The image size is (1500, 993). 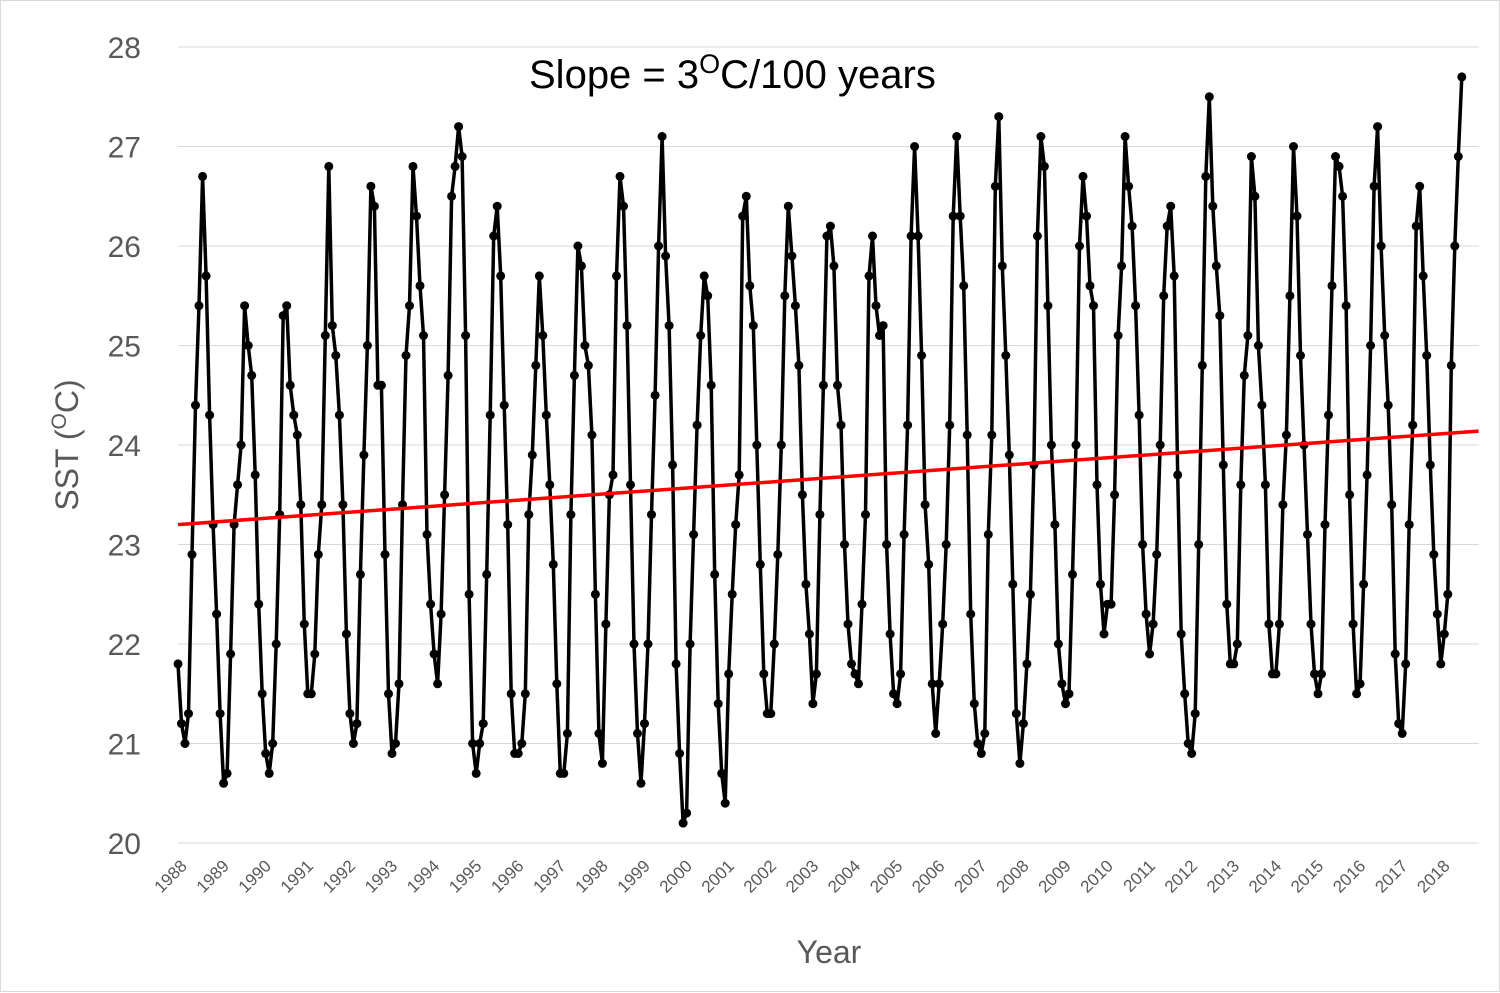 I want to click on x-tick-label: 1995, so click(x=465, y=876).